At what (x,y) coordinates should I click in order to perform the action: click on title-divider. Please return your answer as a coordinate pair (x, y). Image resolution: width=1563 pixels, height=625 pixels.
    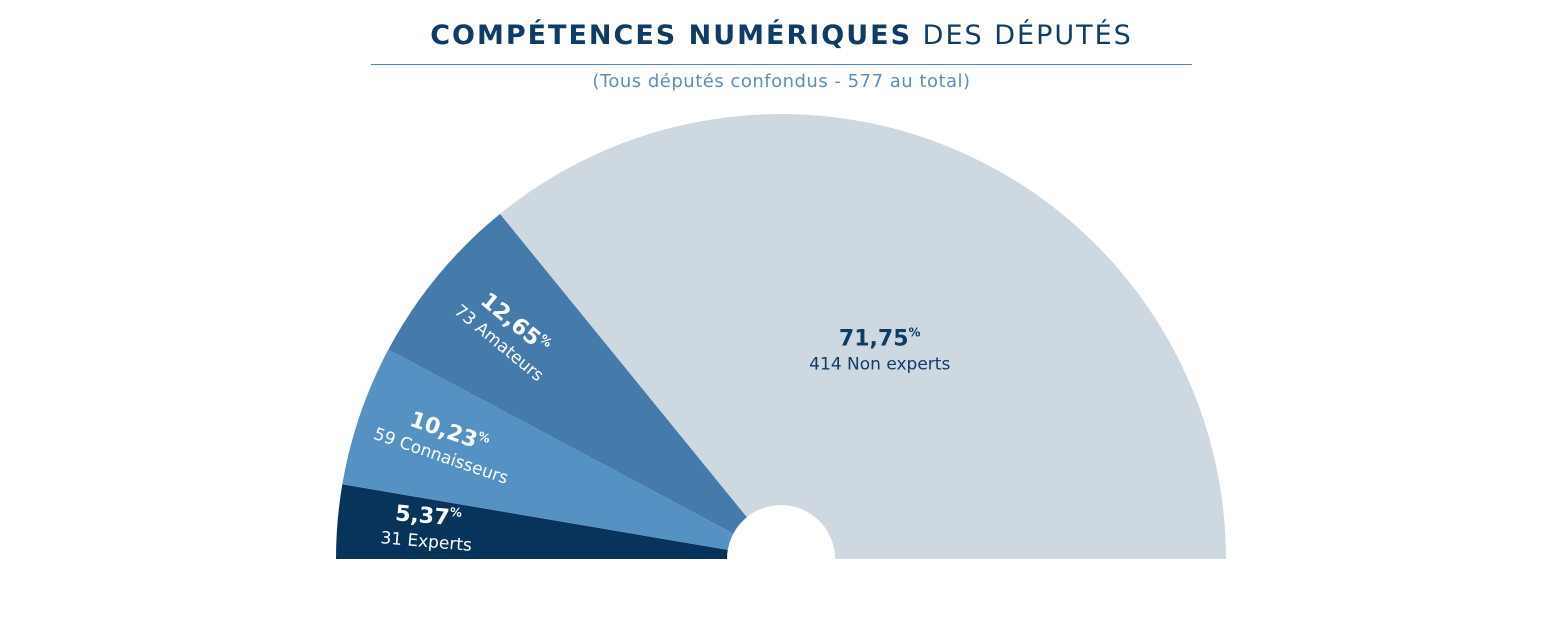
    Looking at the image, I should click on (781, 64).